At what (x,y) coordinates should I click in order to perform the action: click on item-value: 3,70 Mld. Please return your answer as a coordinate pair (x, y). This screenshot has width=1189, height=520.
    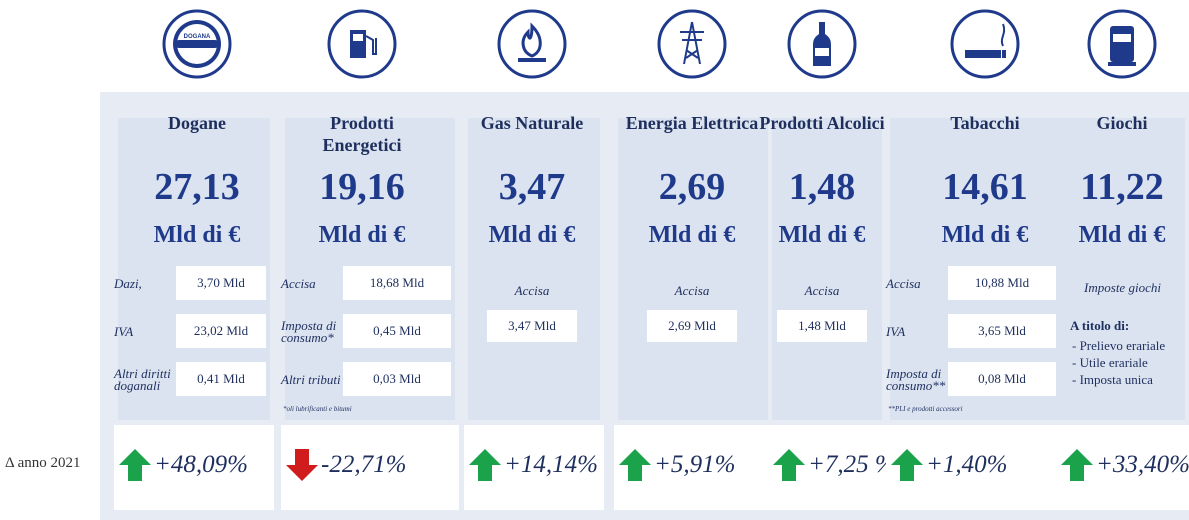
    Looking at the image, I should click on (221, 283).